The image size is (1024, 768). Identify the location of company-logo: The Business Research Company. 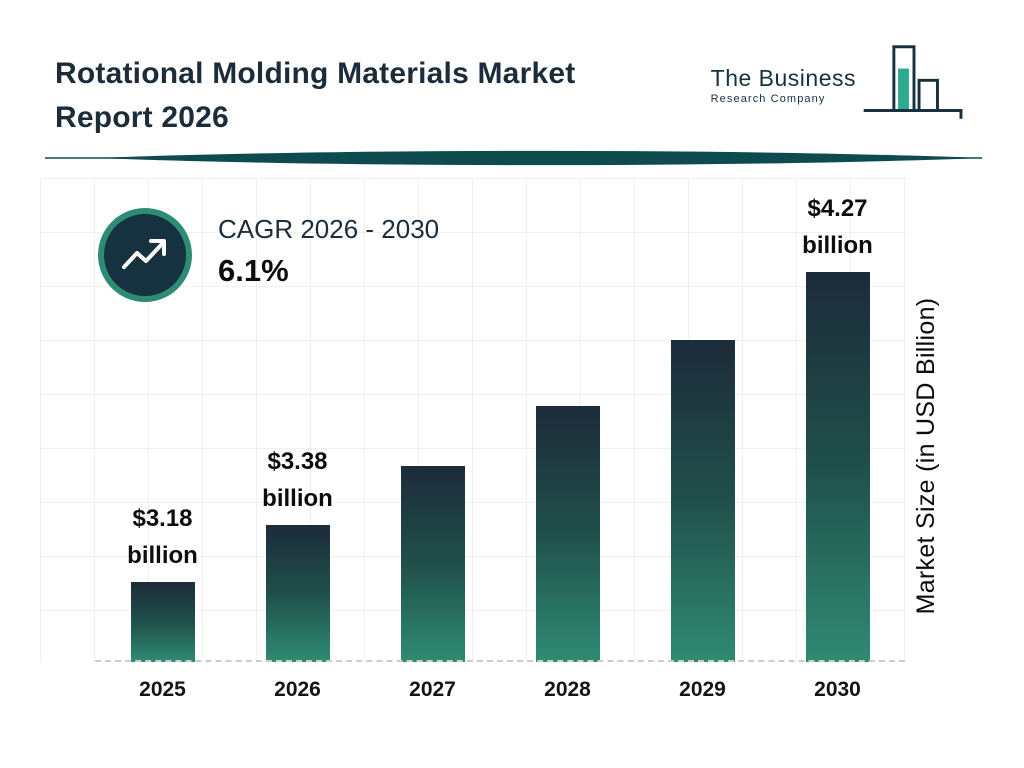
(838, 84).